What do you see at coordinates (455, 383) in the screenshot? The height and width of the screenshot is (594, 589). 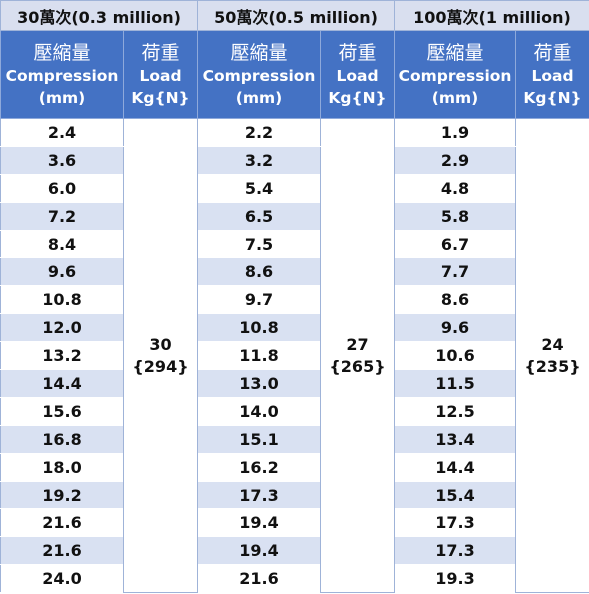 I see `compression-value: 11.5` at bounding box center [455, 383].